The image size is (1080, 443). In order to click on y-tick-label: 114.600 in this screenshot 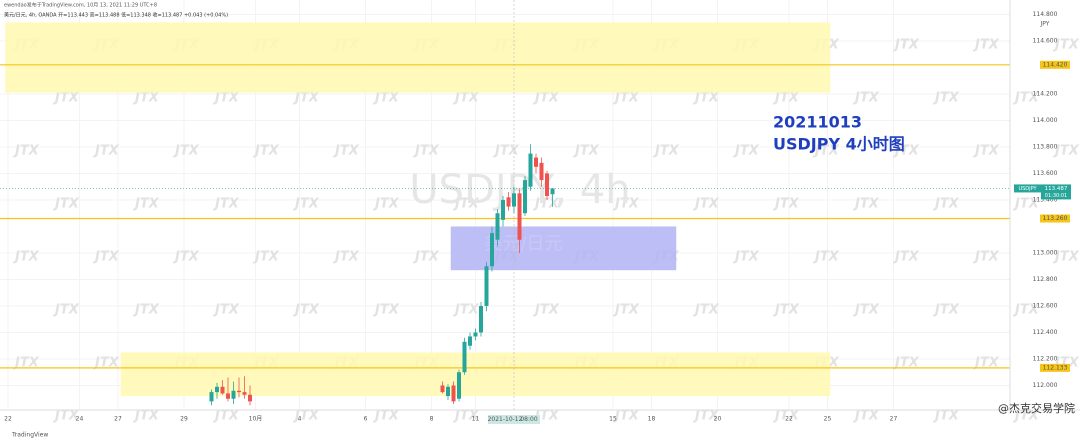, I will do `click(1045, 40)`.